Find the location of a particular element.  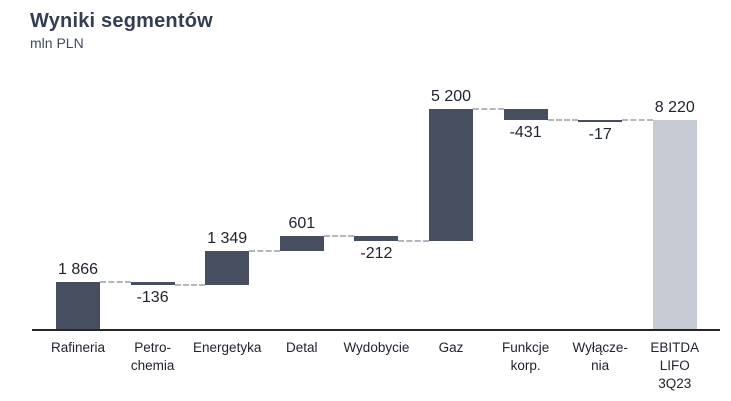

value-label-0: 1 866 is located at coordinates (78, 269).